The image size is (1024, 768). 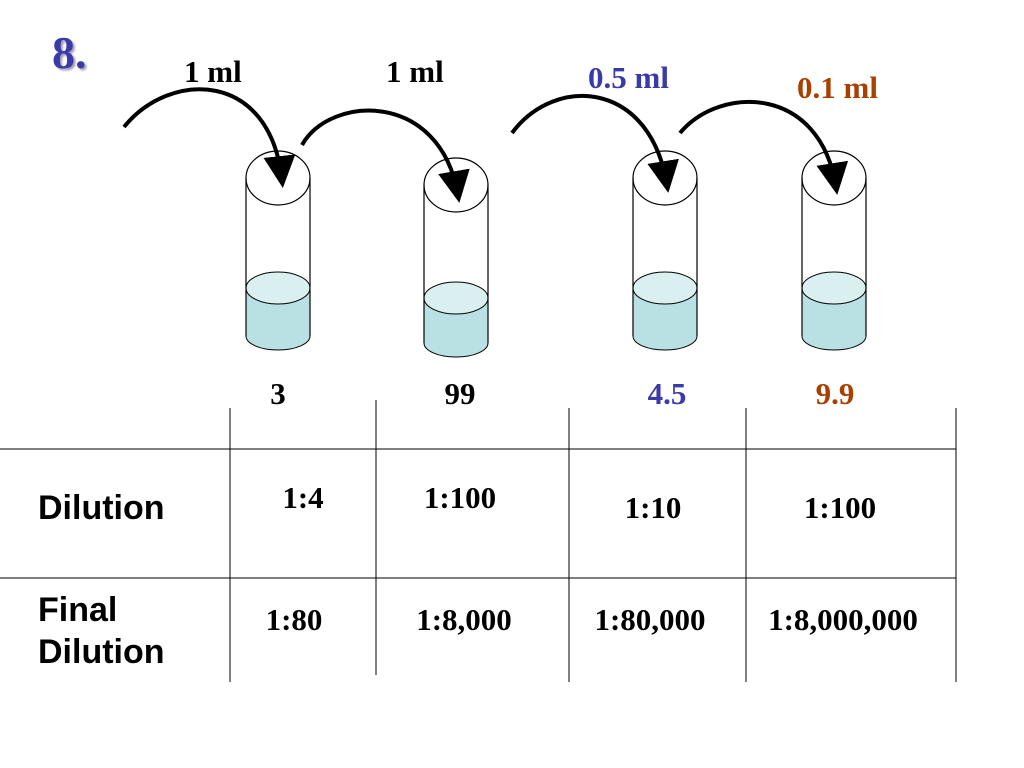 I want to click on transfer-volume-4: 0.1 ml, so click(x=837, y=87).